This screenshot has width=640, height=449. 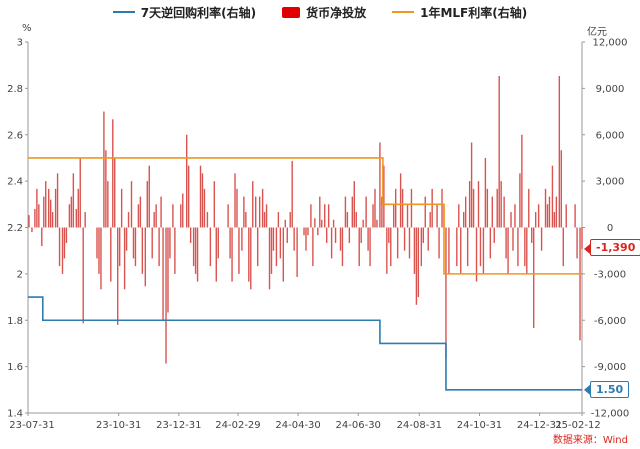 I want to click on legend-label-mlf: 1年MLF利率(右轴), so click(x=474, y=12).